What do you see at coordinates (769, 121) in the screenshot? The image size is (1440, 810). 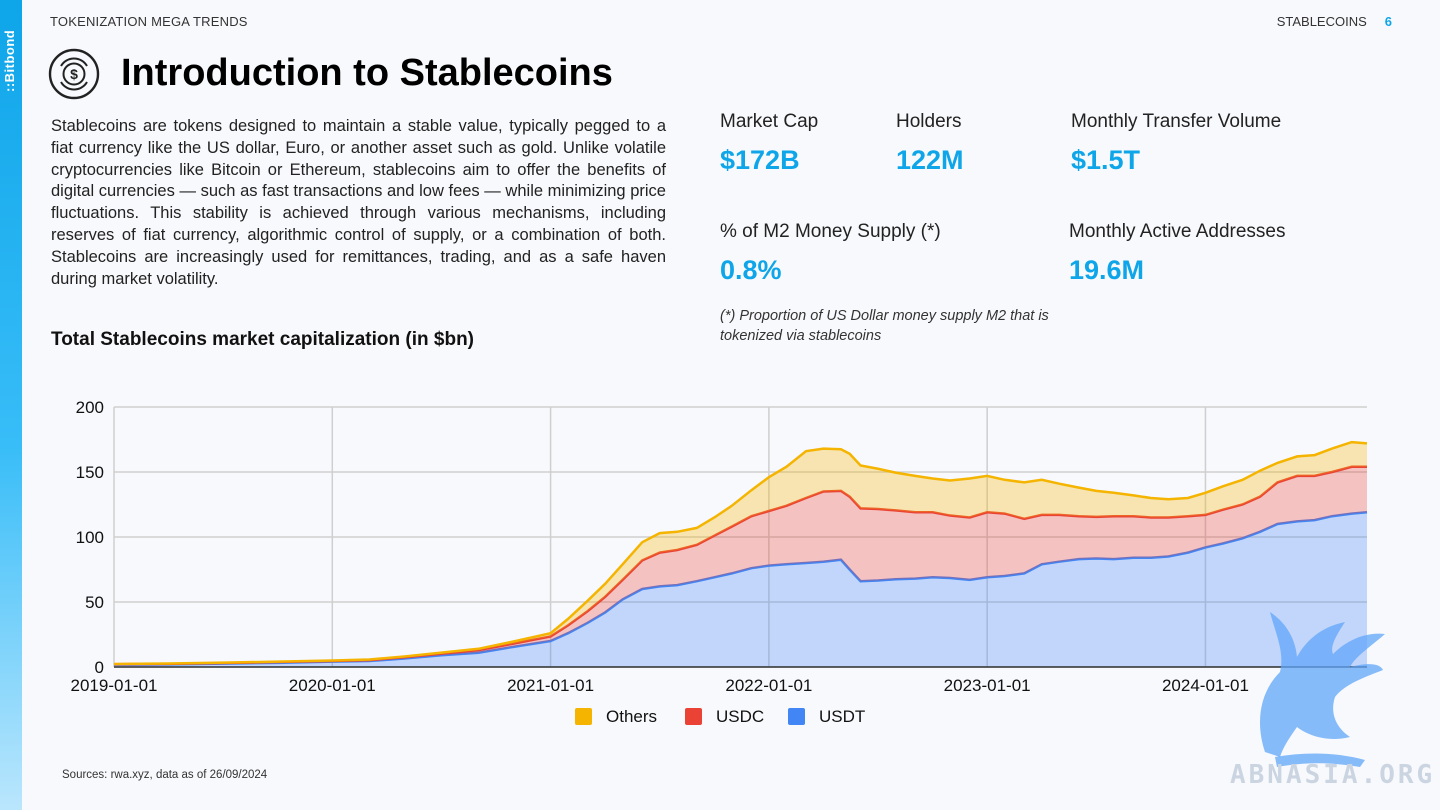 I see `stat-label: Market Cap` at bounding box center [769, 121].